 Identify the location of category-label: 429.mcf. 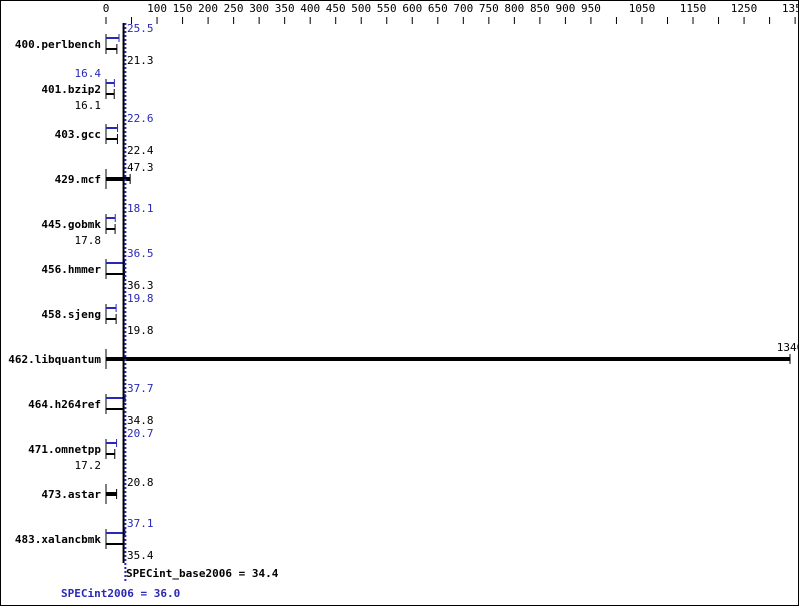
(78, 179).